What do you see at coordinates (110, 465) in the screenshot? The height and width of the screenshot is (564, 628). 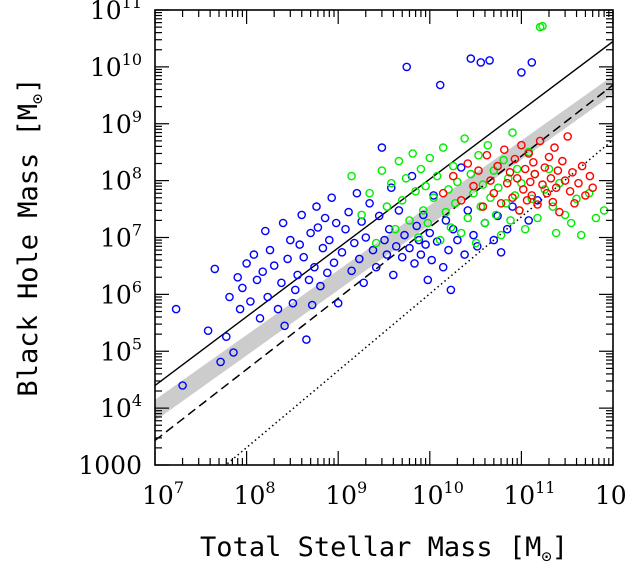 I see `y-tick-label: 1000` at bounding box center [110, 465].